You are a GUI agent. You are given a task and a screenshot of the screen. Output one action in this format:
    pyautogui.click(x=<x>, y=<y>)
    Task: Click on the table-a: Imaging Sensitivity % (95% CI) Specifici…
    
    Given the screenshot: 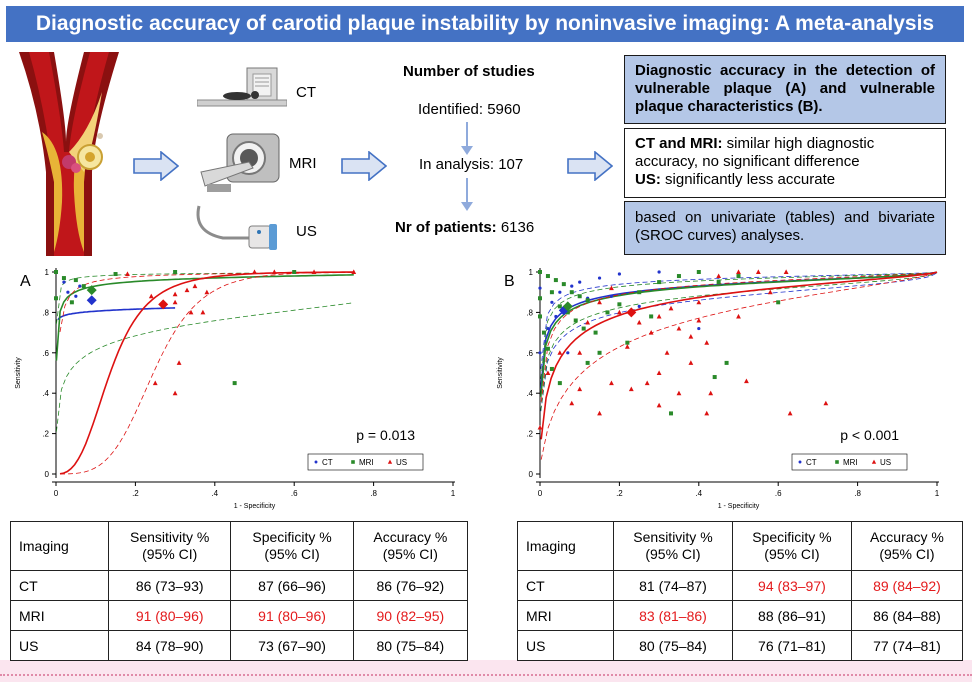 What is the action you would take?
    pyautogui.click(x=239, y=591)
    